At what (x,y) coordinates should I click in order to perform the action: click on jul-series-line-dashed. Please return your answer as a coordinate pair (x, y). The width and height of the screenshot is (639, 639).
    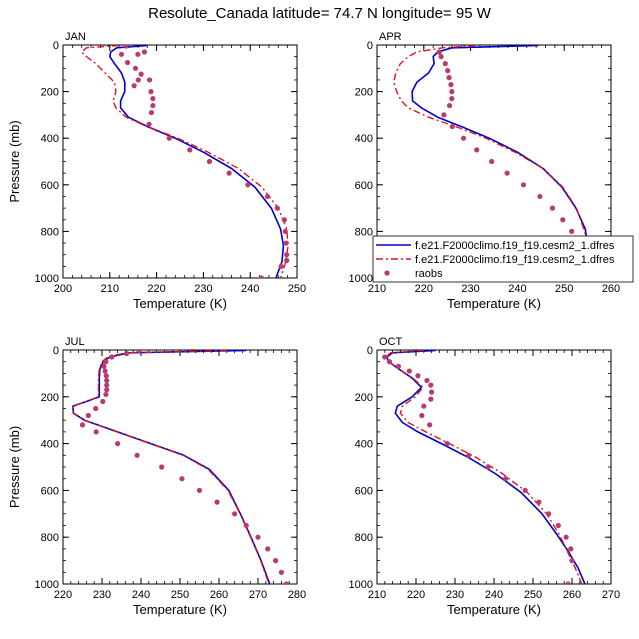
    Looking at the image, I should click on (171, 467).